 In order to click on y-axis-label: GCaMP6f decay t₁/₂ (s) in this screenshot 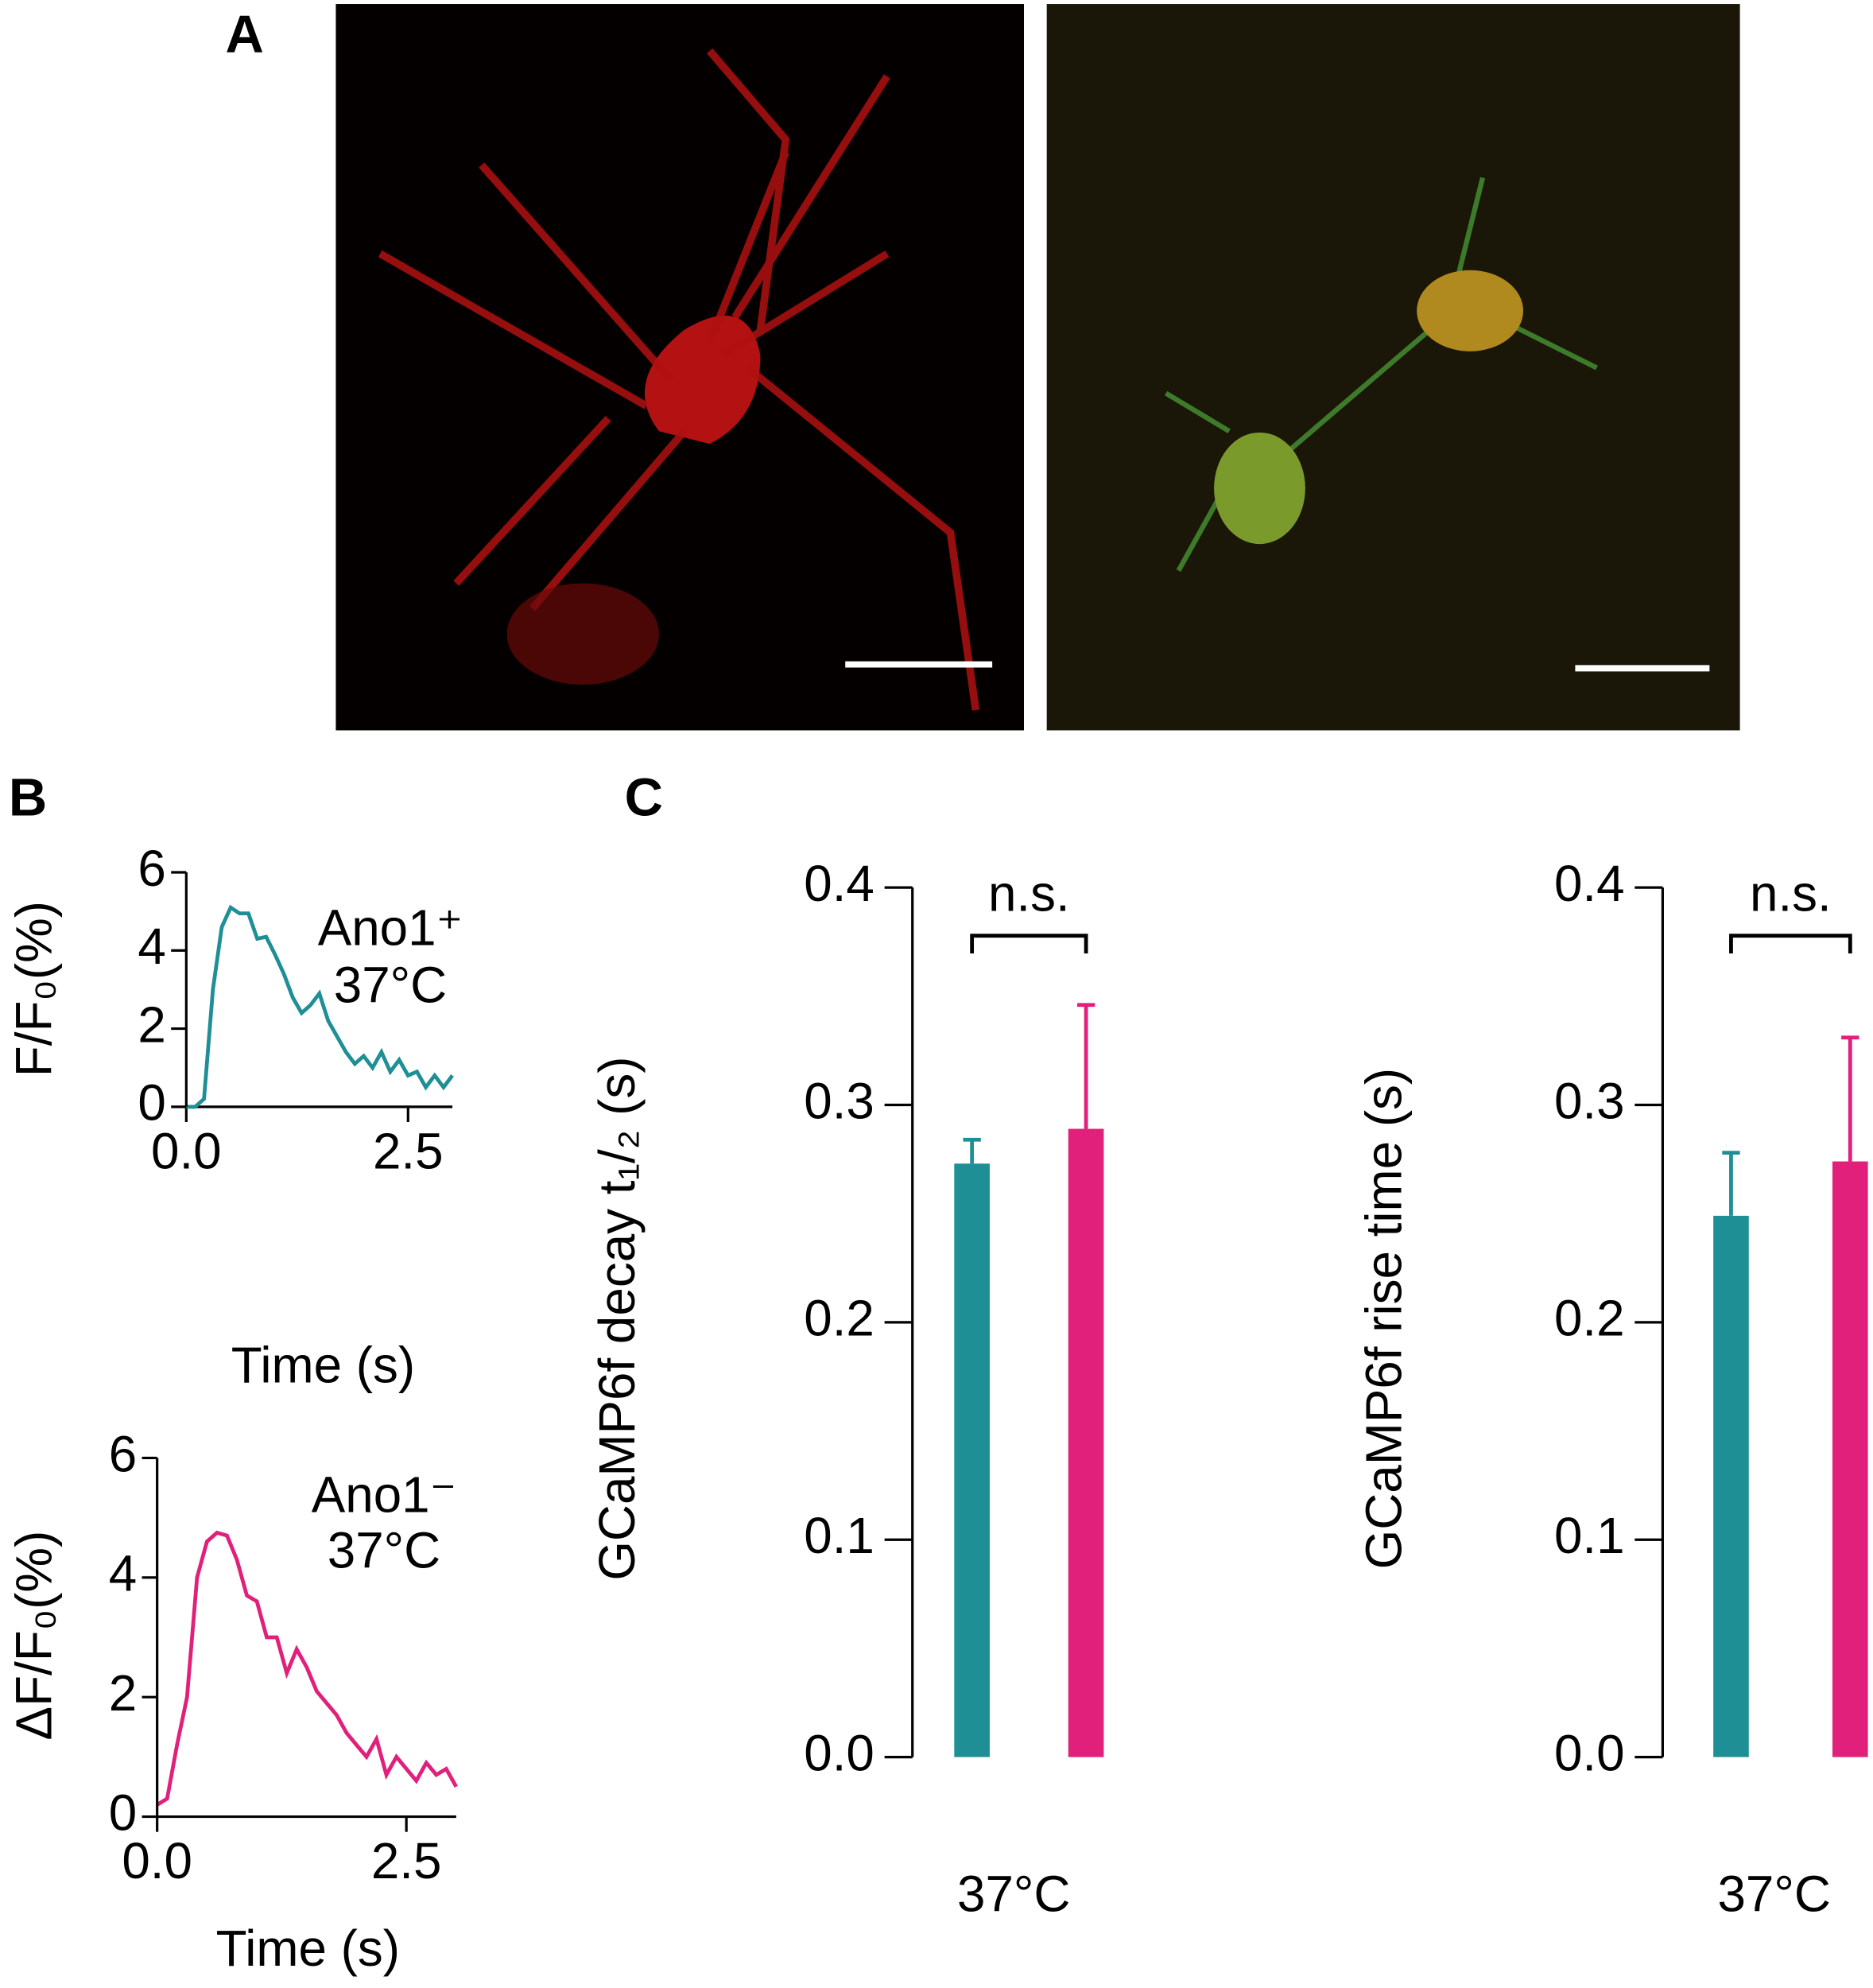, I will do `click(617, 1319)`.